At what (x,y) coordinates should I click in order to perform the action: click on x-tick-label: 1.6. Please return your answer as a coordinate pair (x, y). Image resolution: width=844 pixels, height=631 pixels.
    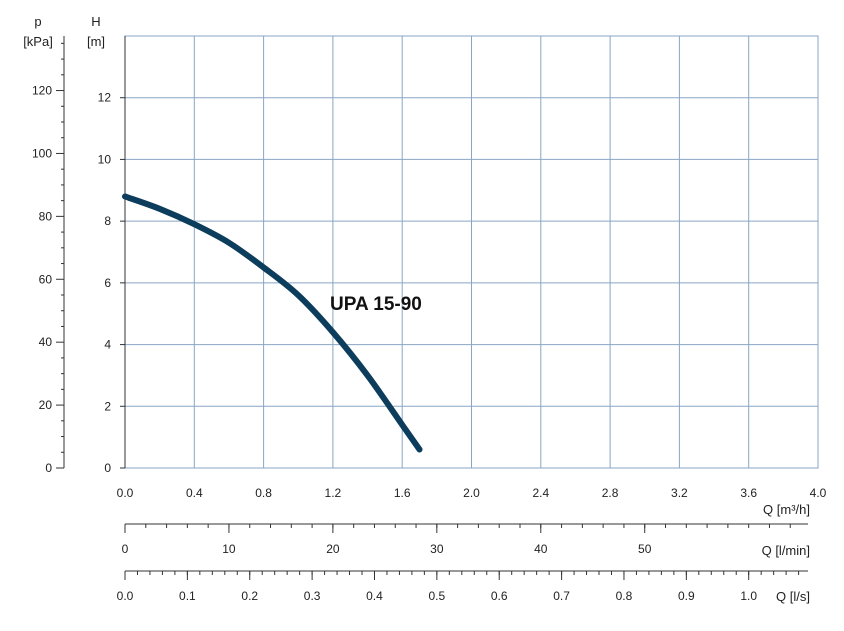
    Looking at the image, I should click on (402, 493).